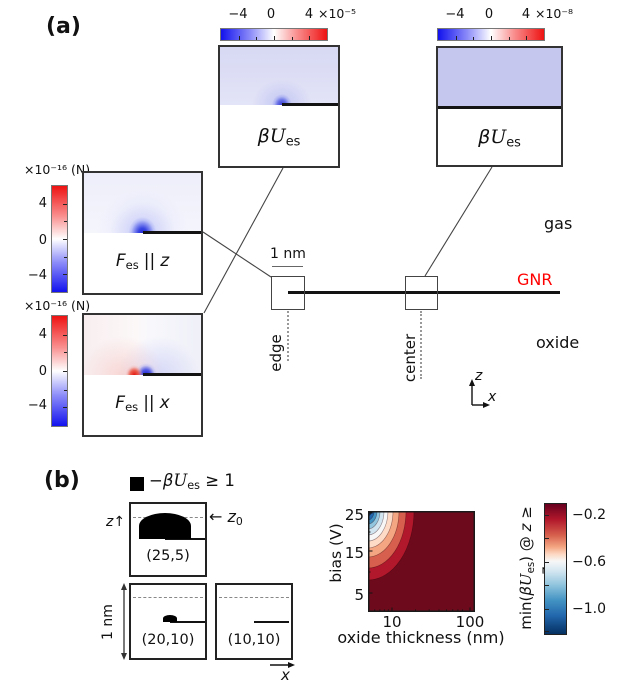 The width and height of the screenshot is (637, 685). Describe the element at coordinates (392, 622) in the screenshot. I see `contour-xtick-10: 10` at that location.